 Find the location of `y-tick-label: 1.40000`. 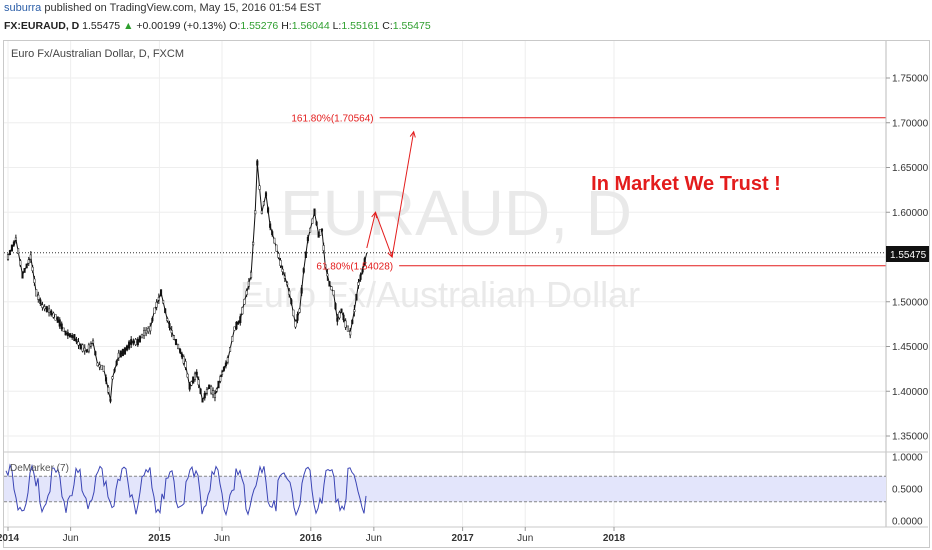

y-tick-label: 1.40000 is located at coordinates (910, 392).